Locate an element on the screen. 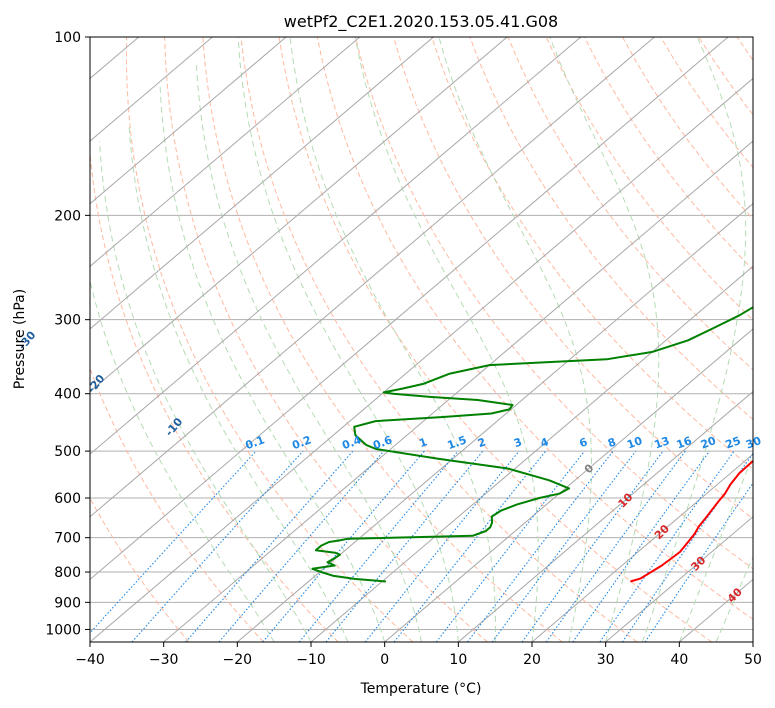 Image resolution: width=775 pixels, height=708 pixels. mixing-ratio-label: 4 is located at coordinates (545, 442).